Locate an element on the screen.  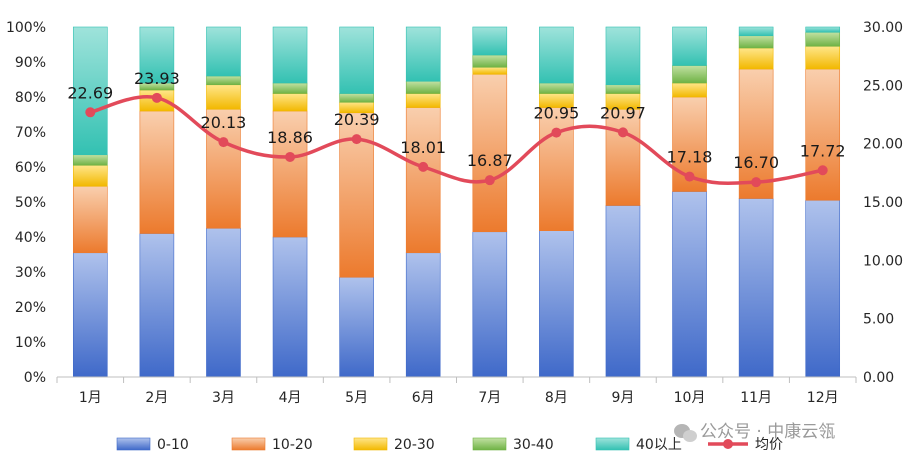
y-tick-label: 20% is located at coordinates (30, 308).